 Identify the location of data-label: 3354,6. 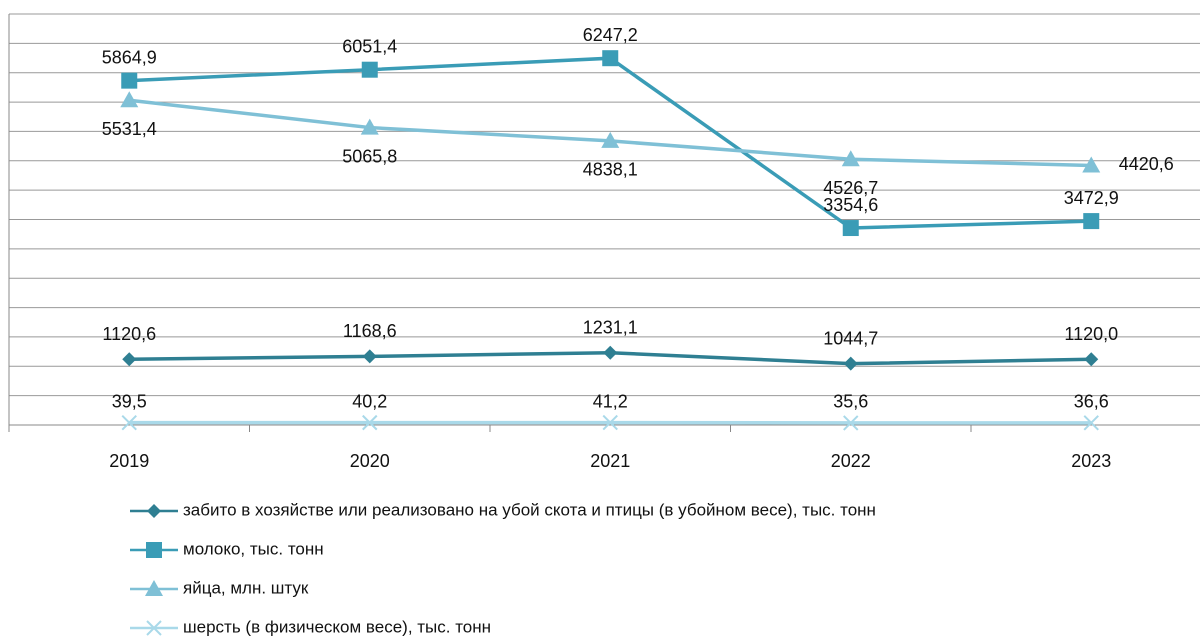
(850, 205).